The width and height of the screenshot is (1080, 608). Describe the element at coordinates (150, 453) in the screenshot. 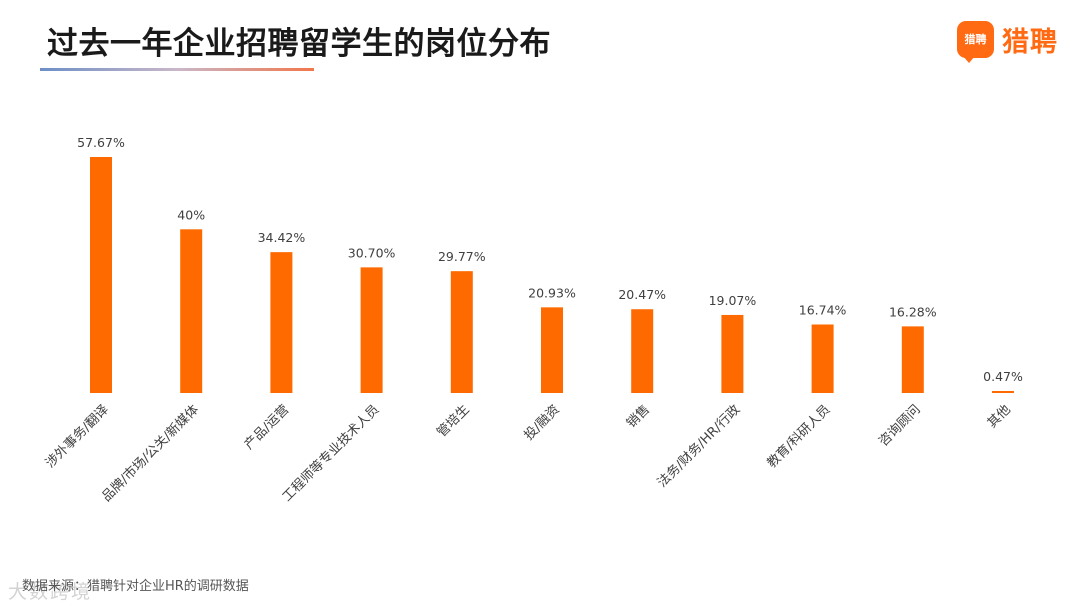

I see `category-label-2: 品牌/市场/公关/新媒体` at that location.